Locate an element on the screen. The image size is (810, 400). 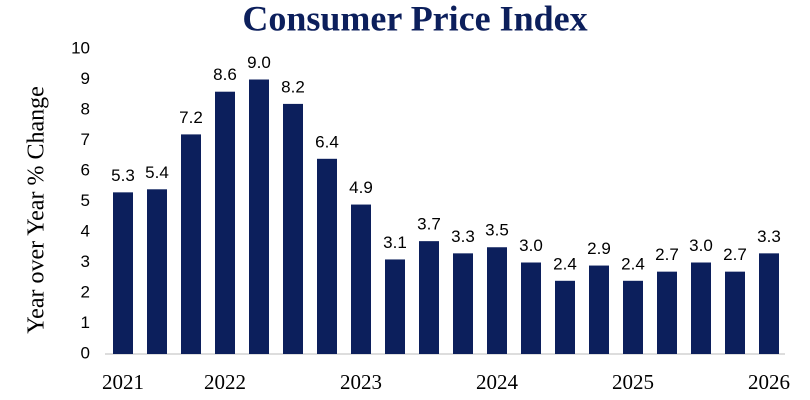
value-label: 5.4 is located at coordinates (157, 172).